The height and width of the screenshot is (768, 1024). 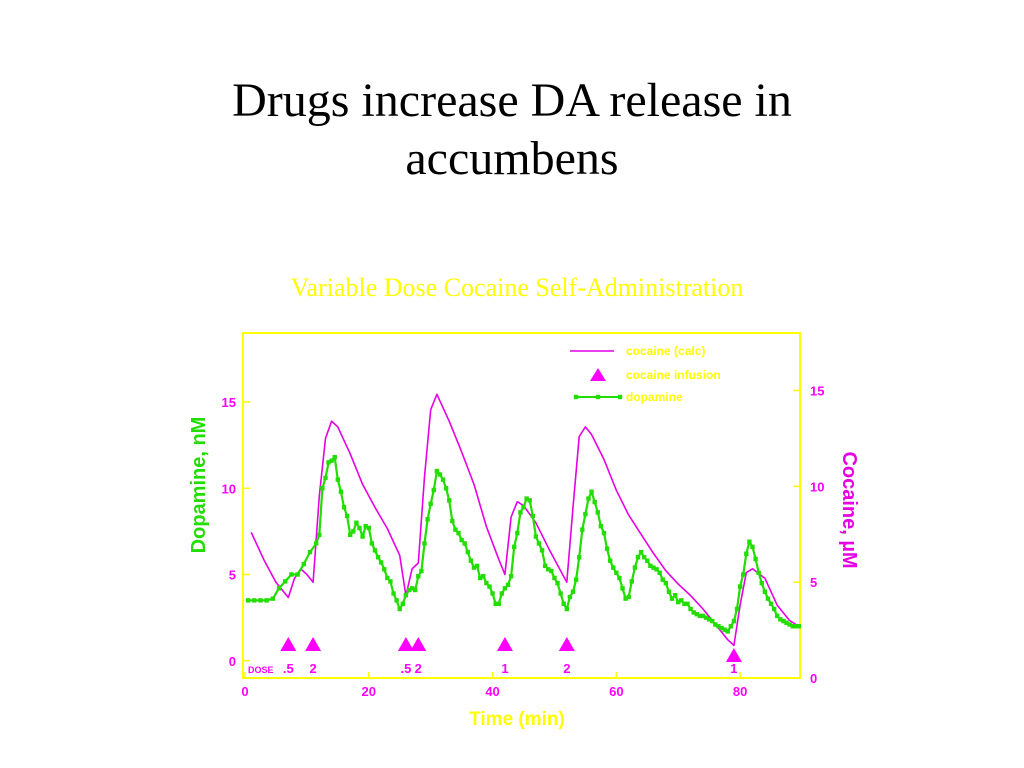 What do you see at coordinates (261, 670) in the screenshot?
I see `dose-caption: DOSE` at bounding box center [261, 670].